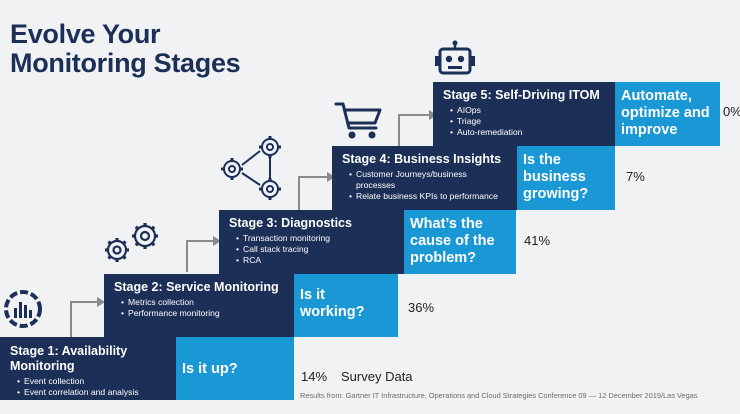  What do you see at coordinates (316, 238) in the screenshot?
I see `list-item: Transaction monitoring` at bounding box center [316, 238].